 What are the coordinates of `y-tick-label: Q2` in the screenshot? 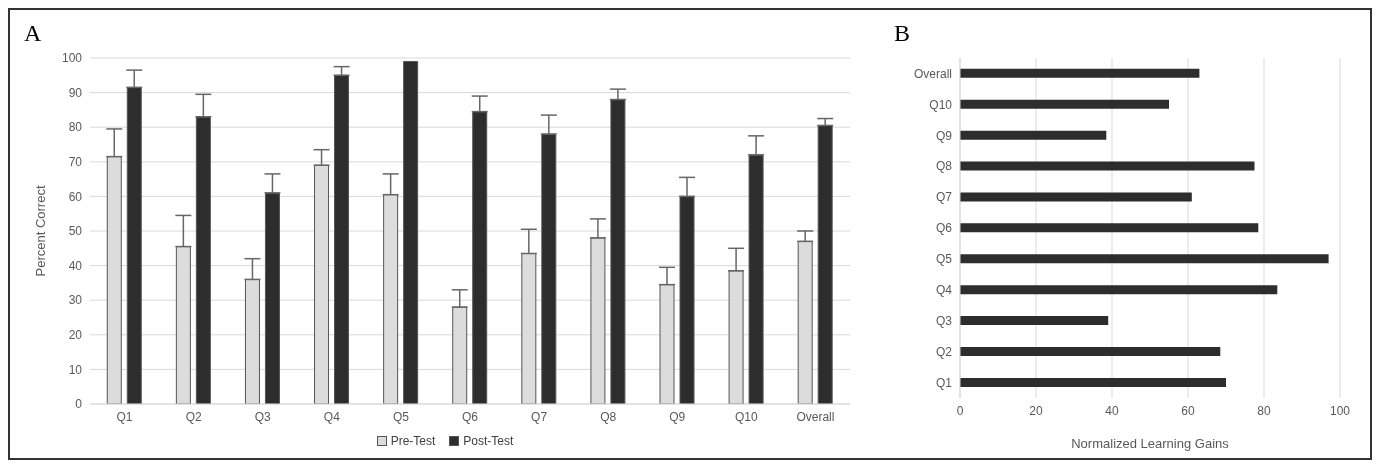 It's located at (944, 351).